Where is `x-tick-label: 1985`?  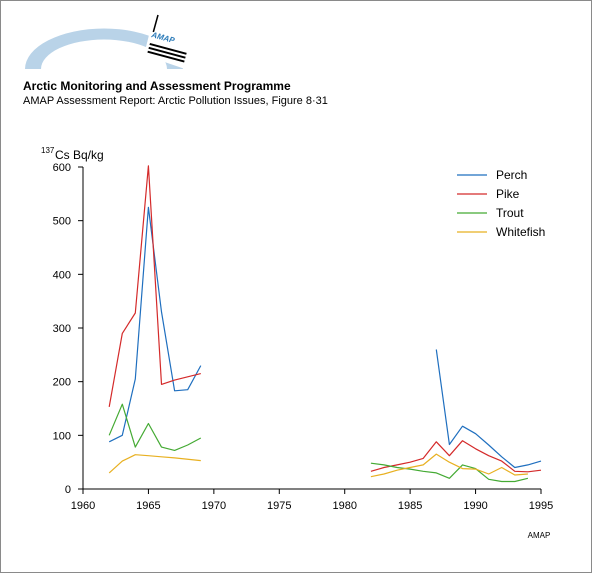 x-tick-label: 1985 is located at coordinates (410, 506).